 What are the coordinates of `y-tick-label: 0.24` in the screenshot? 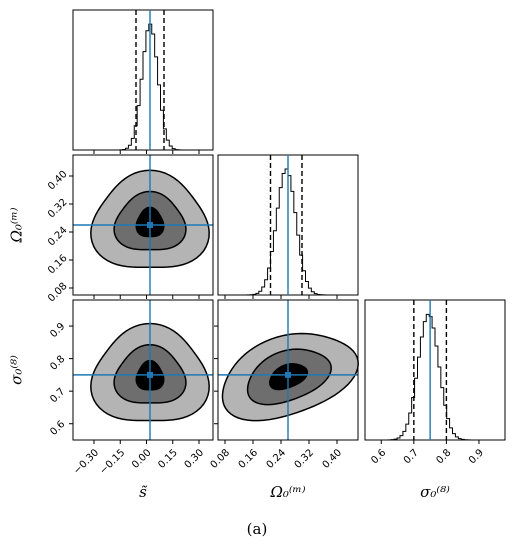 It's located at (58, 237).